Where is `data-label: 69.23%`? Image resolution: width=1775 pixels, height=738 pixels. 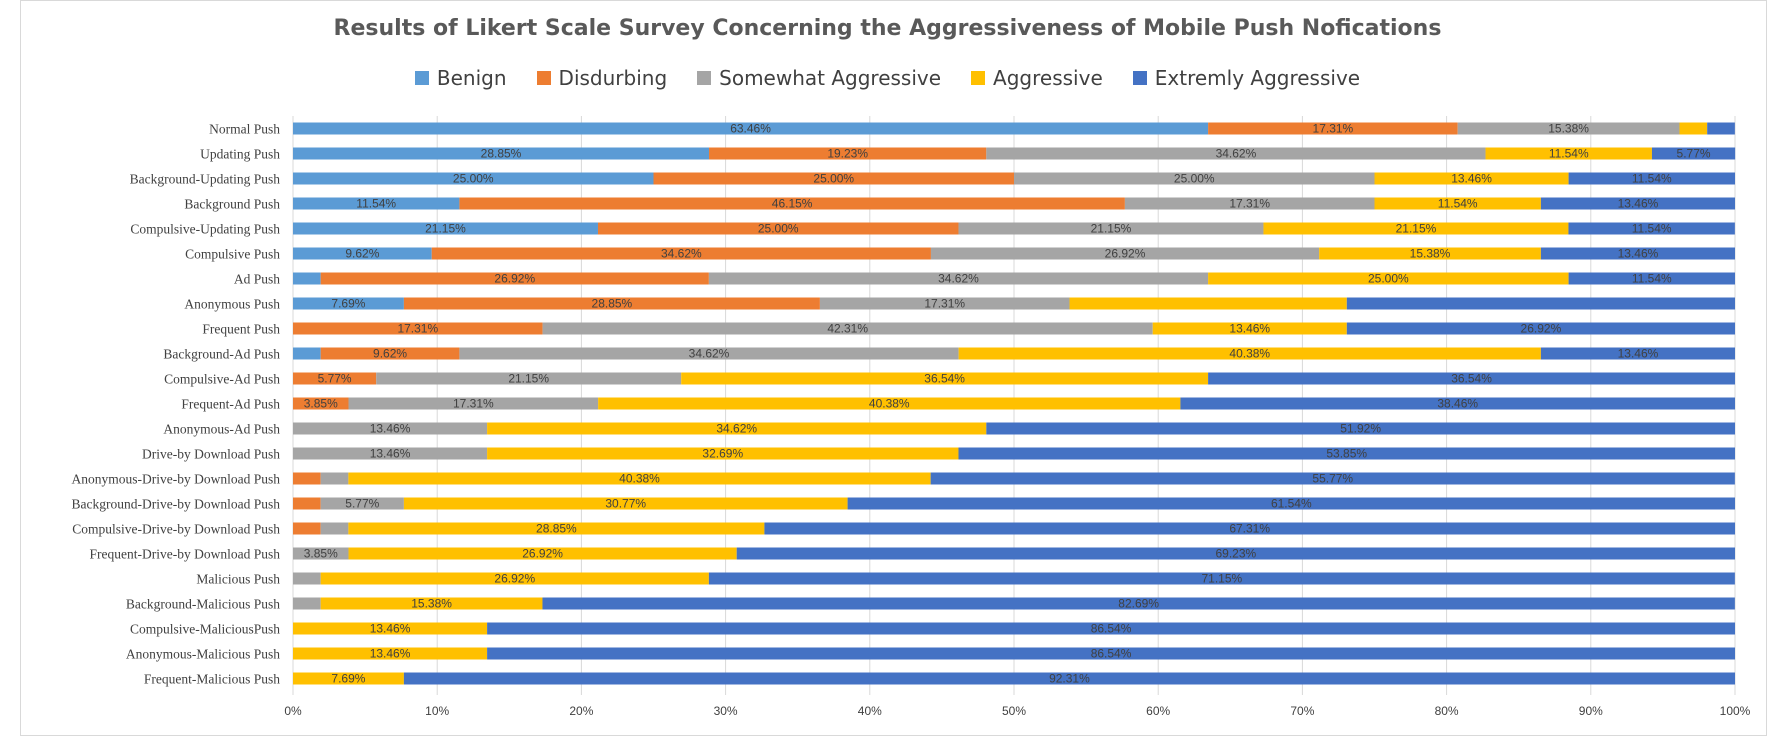
data-label: 69.23% is located at coordinates (1236, 554).